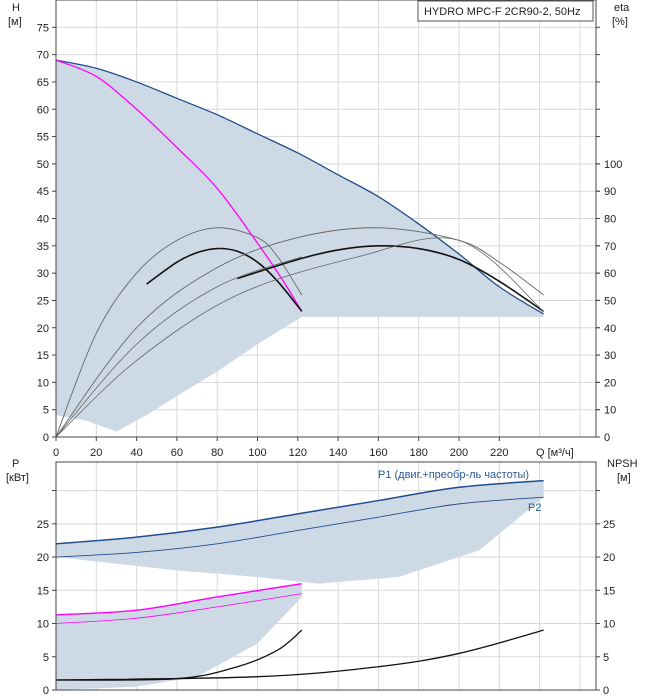 The width and height of the screenshot is (658, 700). I want to click on y-tick-label: 35, so click(43, 247).